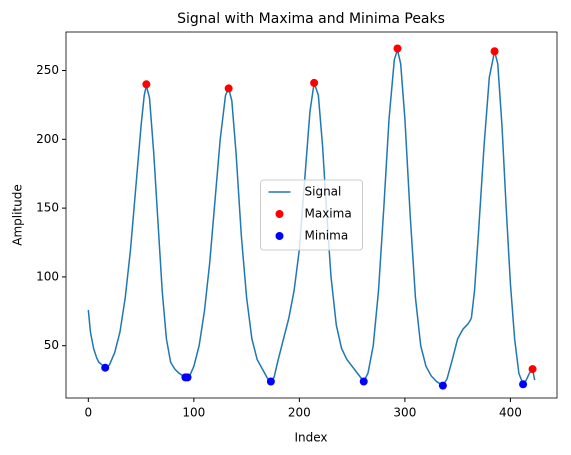 Image resolution: width=571 pixels, height=455 pixels. Describe the element at coordinates (328, 214) in the screenshot. I see `legend-label: Maxima` at that location.